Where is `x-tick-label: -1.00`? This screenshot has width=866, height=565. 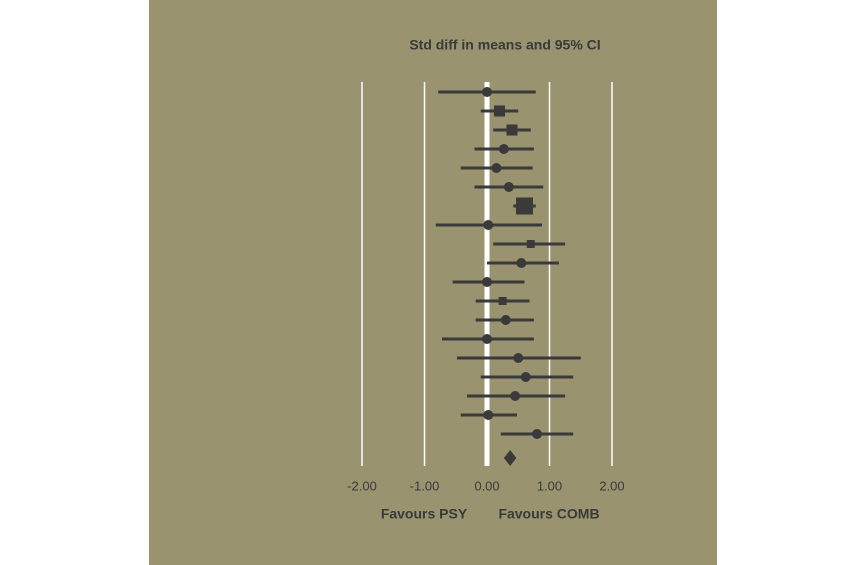 x-tick-label: -1.00 is located at coordinates (425, 485).